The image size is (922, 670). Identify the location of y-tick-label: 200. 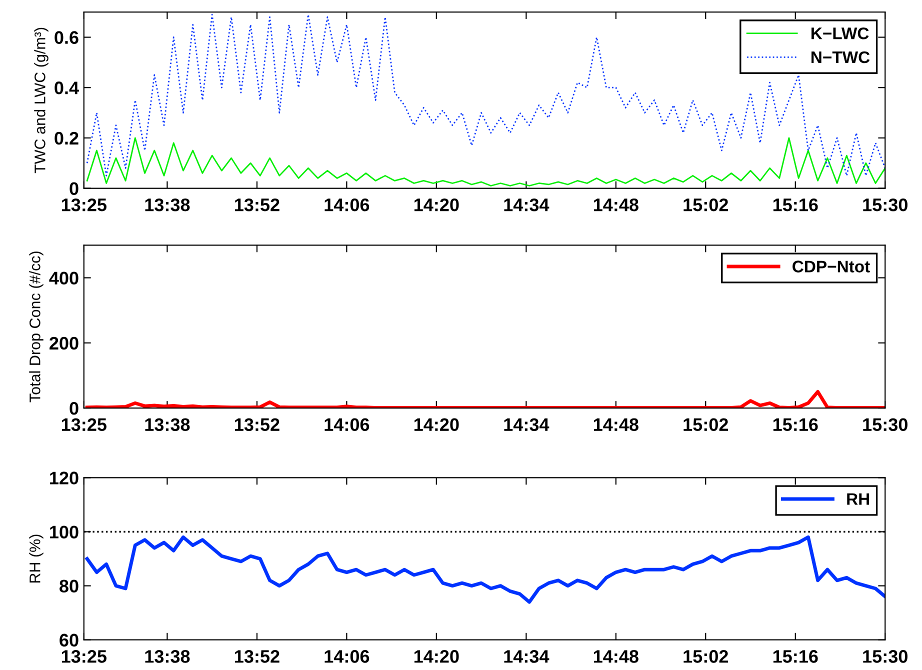
(64, 343).